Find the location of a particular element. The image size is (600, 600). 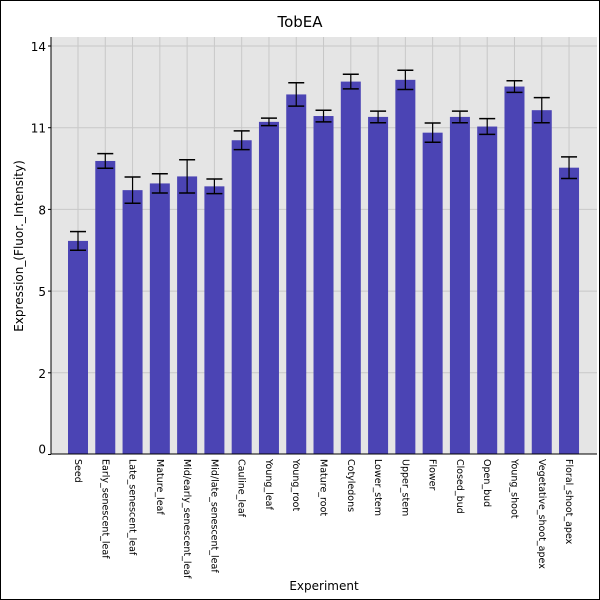

x-tick-label: Young_shoot is located at coordinates (513, 488).